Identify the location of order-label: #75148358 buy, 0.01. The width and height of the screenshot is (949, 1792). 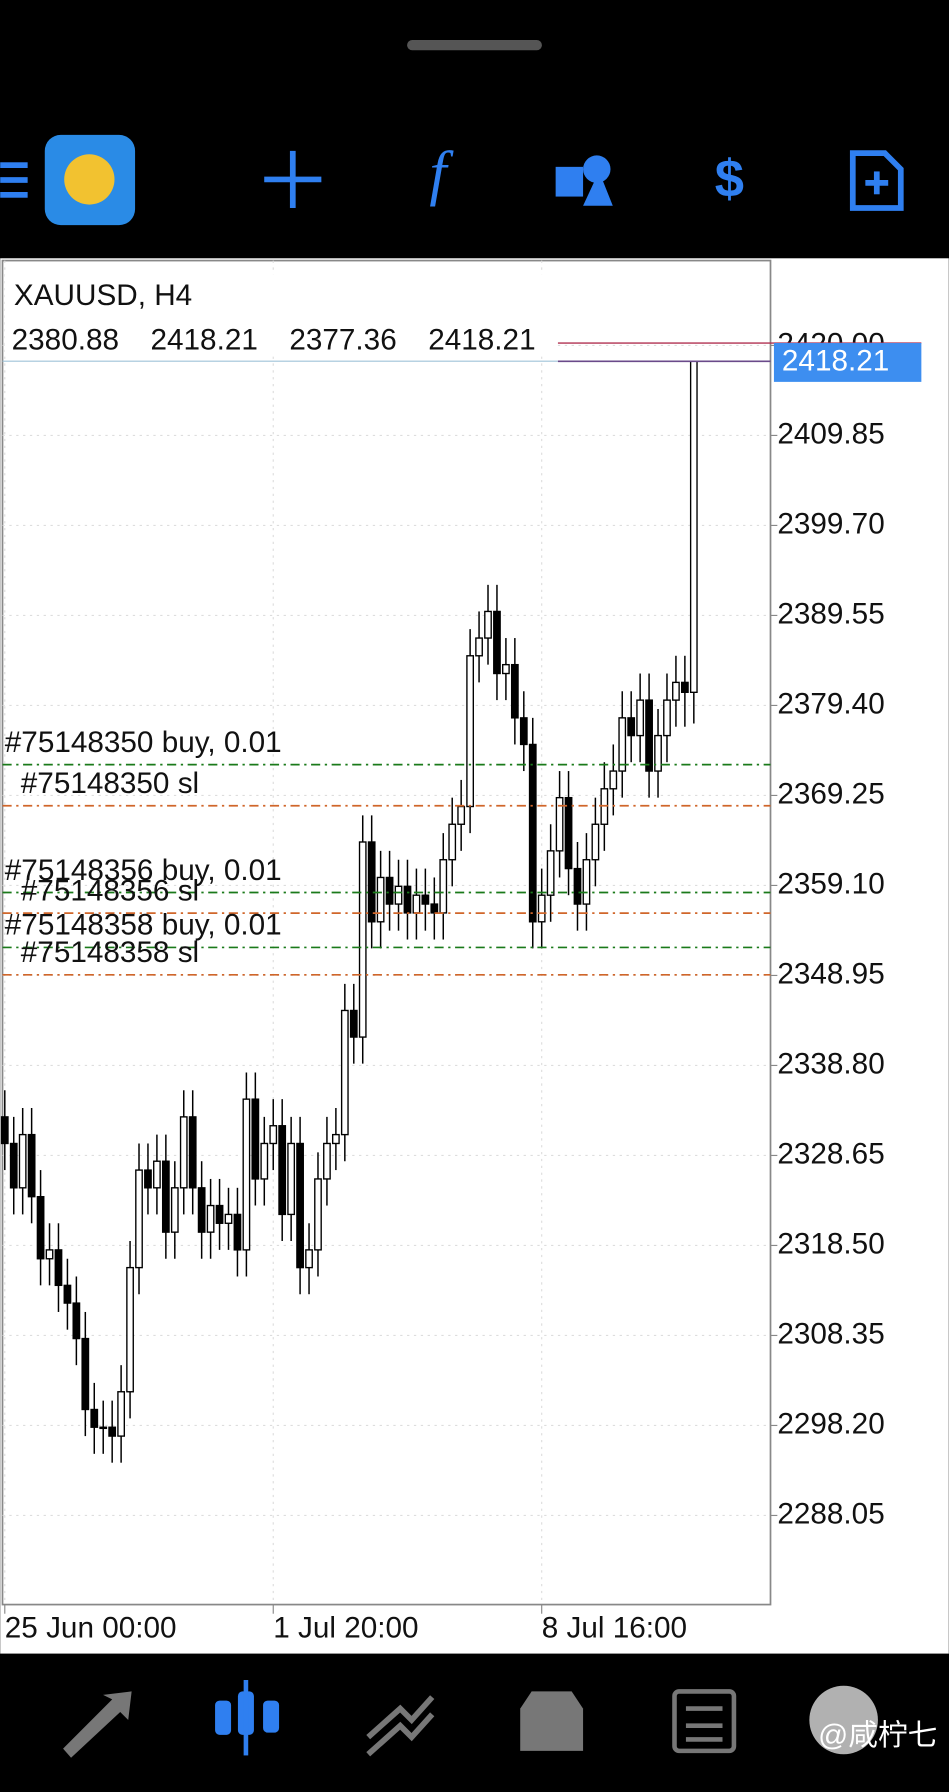
(143, 925).